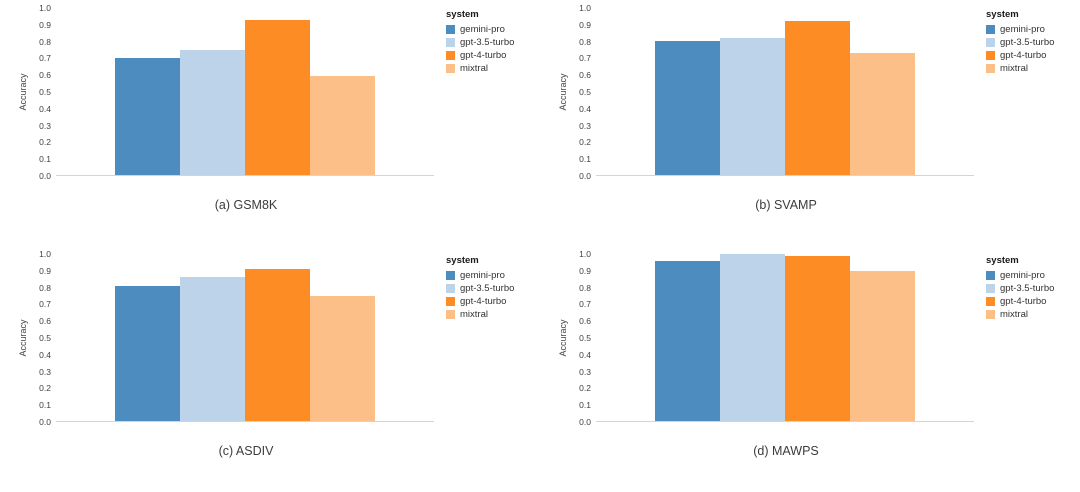  Describe the element at coordinates (786, 451) in the screenshot. I see `chart-caption: (d) MAWPS` at that location.